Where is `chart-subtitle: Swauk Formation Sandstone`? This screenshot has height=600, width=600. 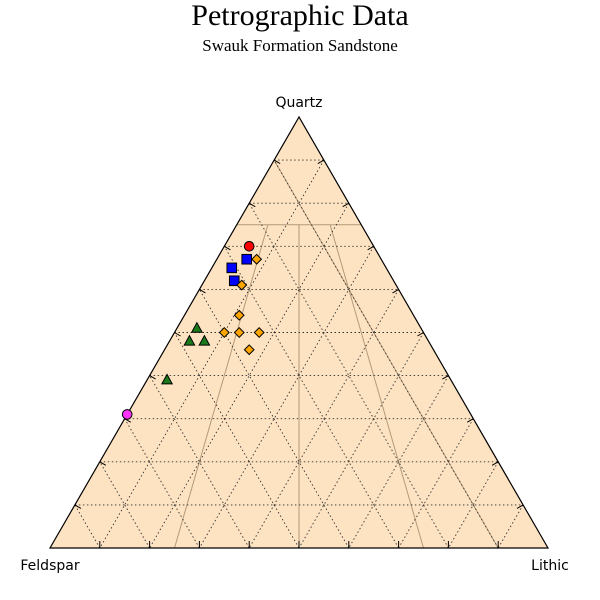 chart-subtitle: Swauk Formation Sandstone is located at coordinates (300, 45).